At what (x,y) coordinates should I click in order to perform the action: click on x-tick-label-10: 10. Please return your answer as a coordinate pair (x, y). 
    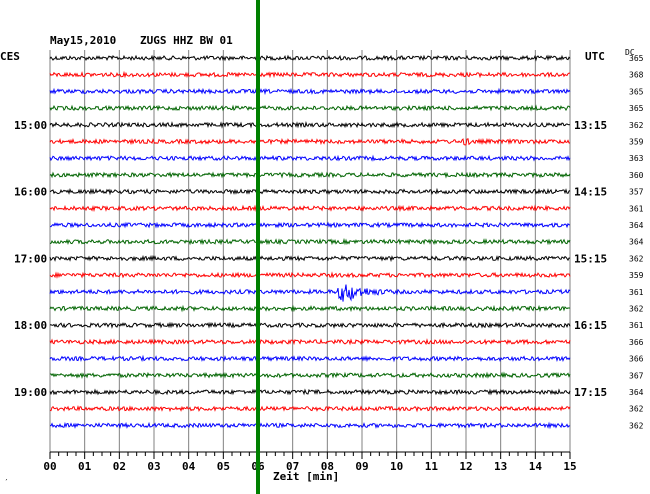
    Looking at the image, I should click on (396, 466).